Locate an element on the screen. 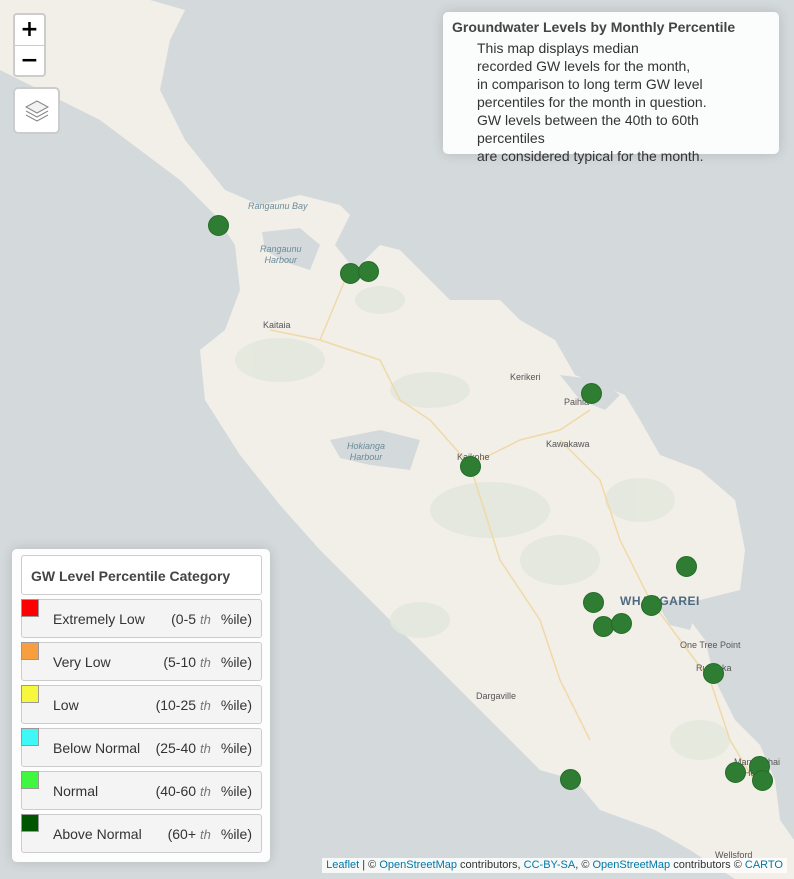 This screenshot has height=879, width=794. legend-item-range: (25-40 th %ile) is located at coordinates (204, 748).